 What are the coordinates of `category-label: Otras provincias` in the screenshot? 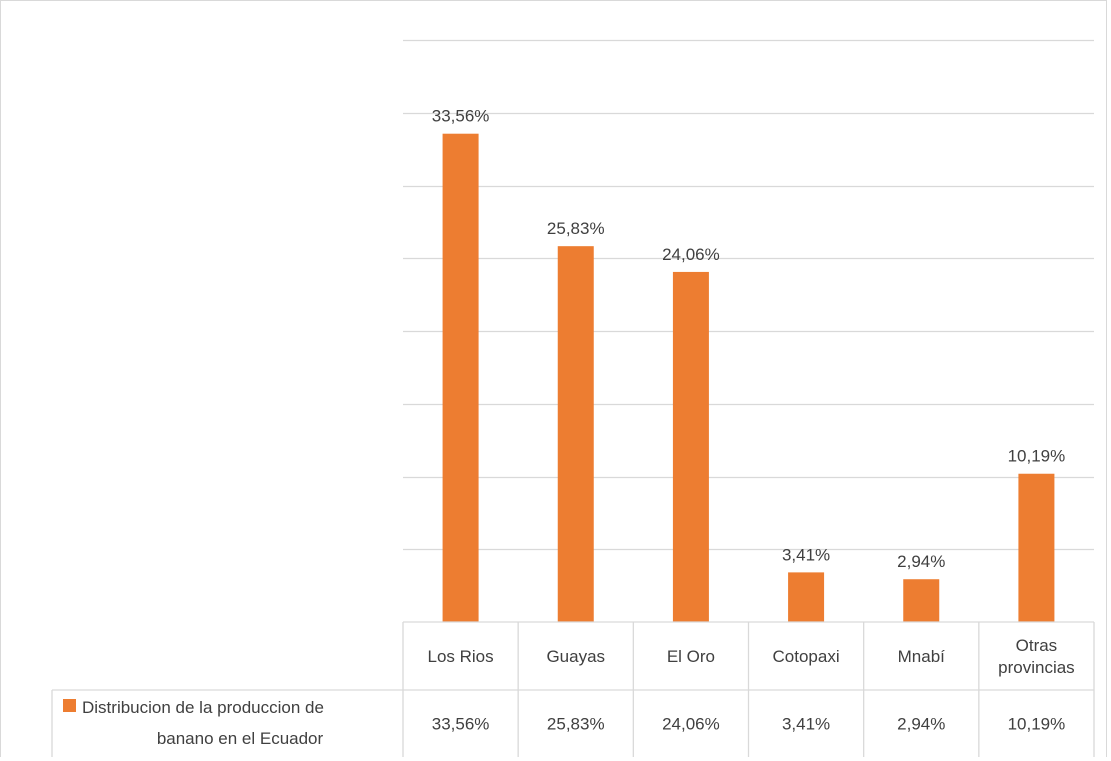 It's located at (1036, 656).